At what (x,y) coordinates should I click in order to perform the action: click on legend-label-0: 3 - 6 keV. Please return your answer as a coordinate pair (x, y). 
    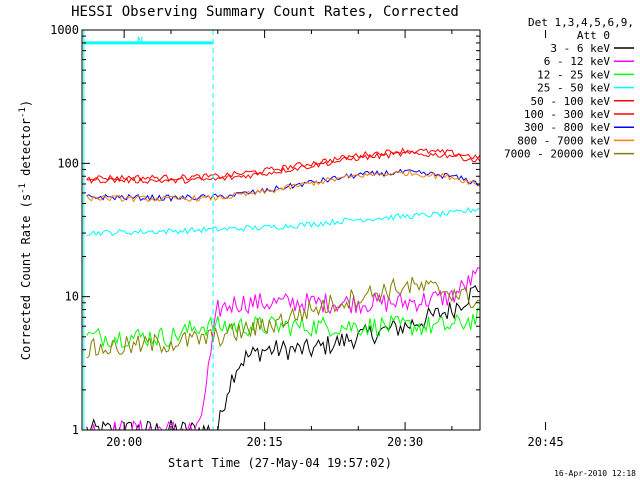
    Looking at the image, I should click on (580, 48).